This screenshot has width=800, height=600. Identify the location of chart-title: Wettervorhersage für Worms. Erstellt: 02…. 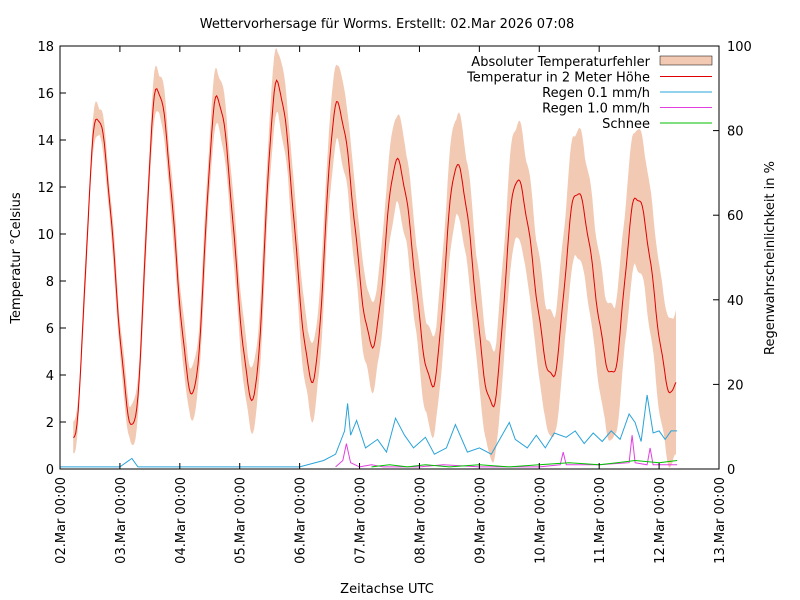
(387, 24).